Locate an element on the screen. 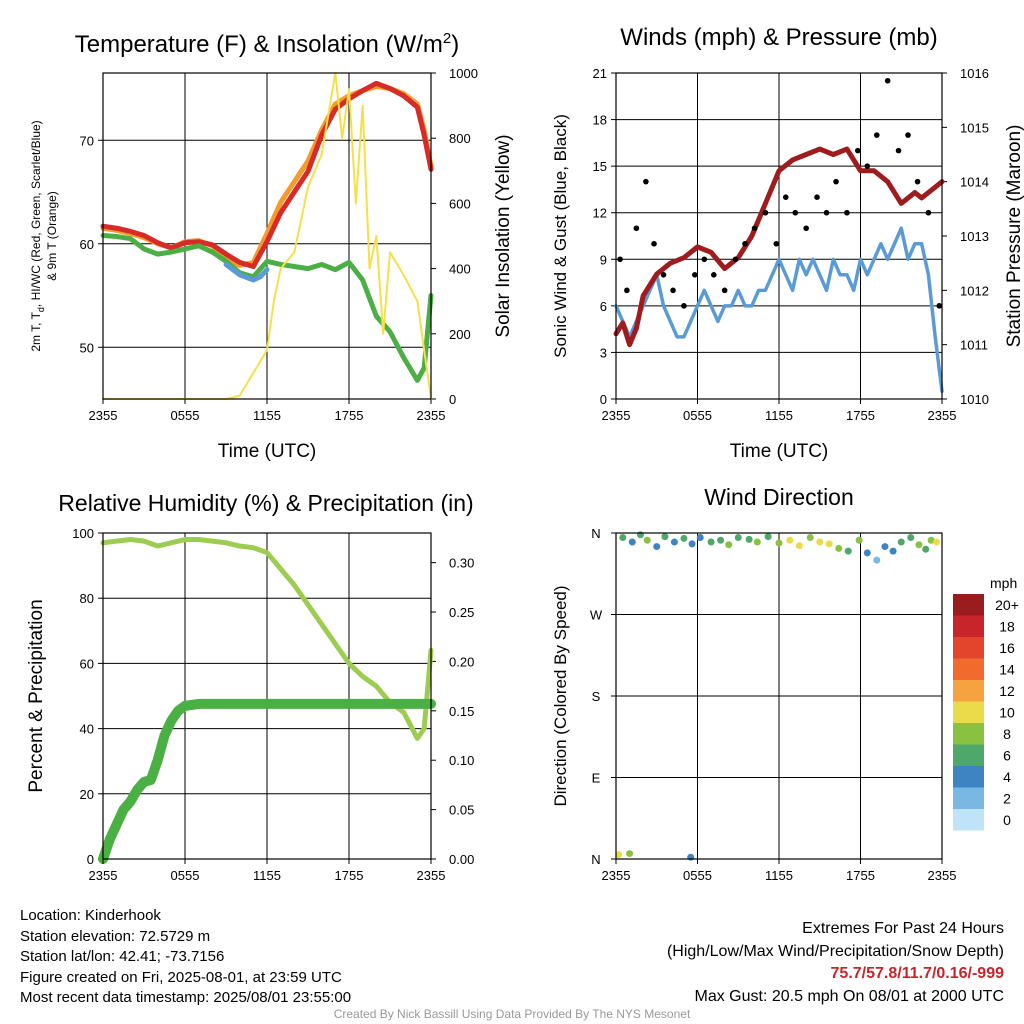 This screenshot has height=1024, width=1024. y-tick-label: S is located at coordinates (596, 696).